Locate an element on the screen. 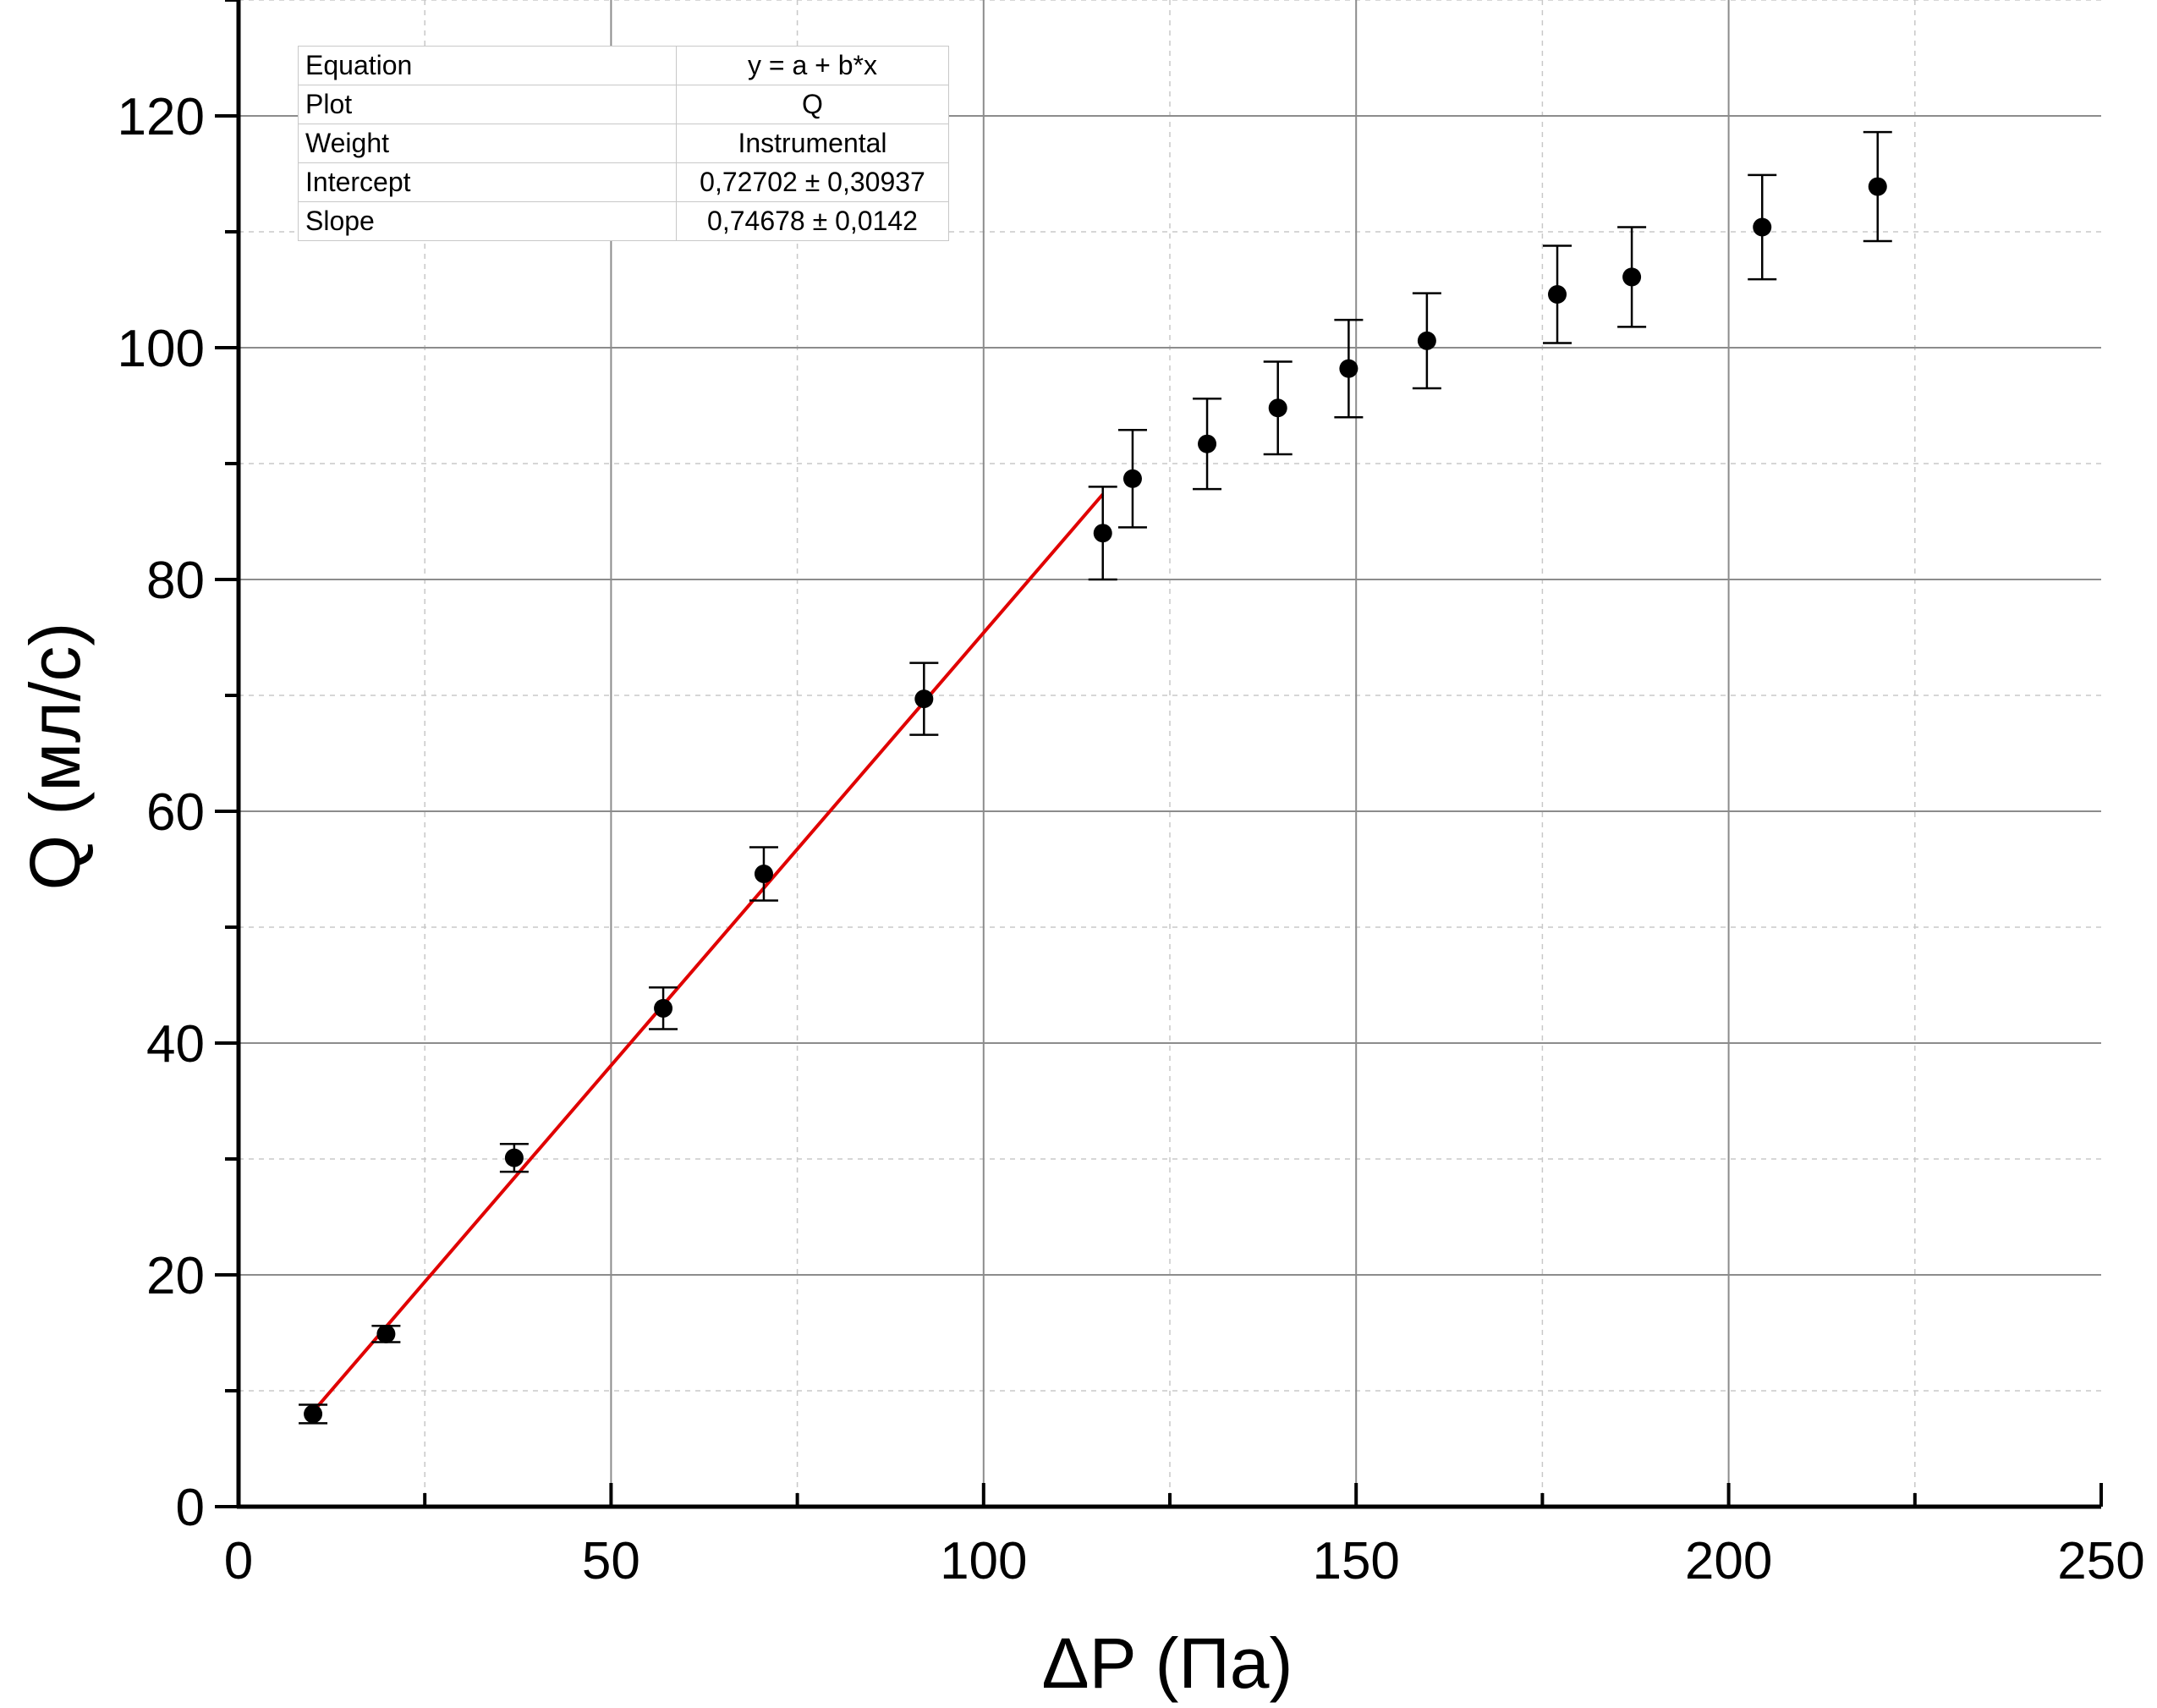  y-tick-label: 60 is located at coordinates (175, 812).